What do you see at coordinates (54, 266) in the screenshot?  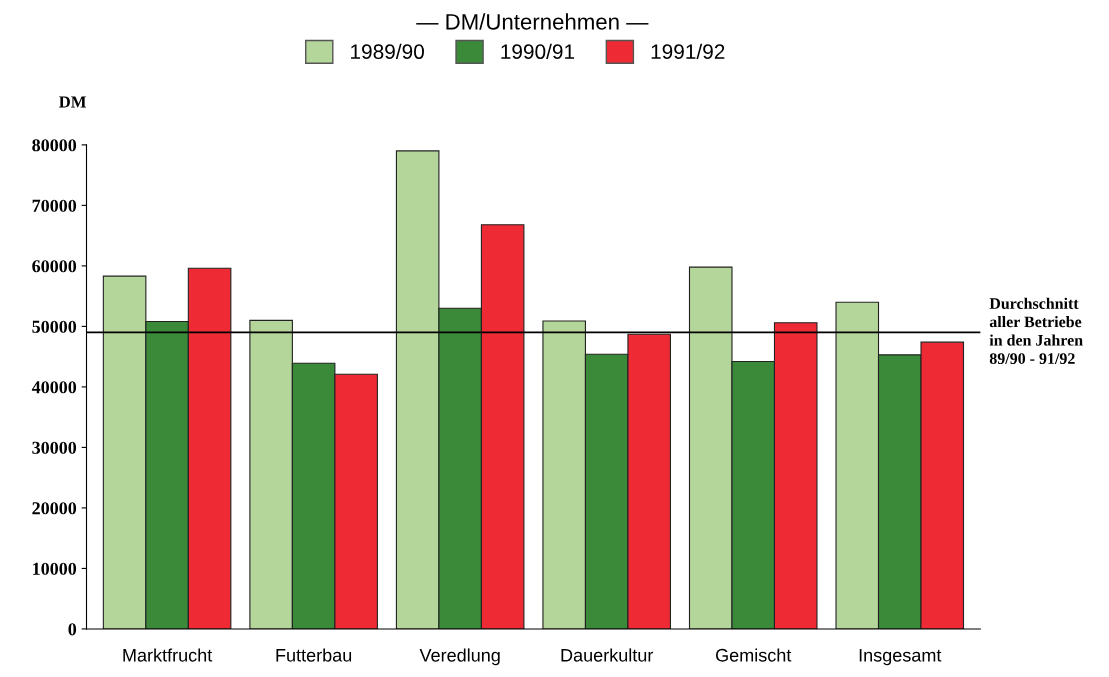 I see `y-tick-label: 60000` at bounding box center [54, 266].